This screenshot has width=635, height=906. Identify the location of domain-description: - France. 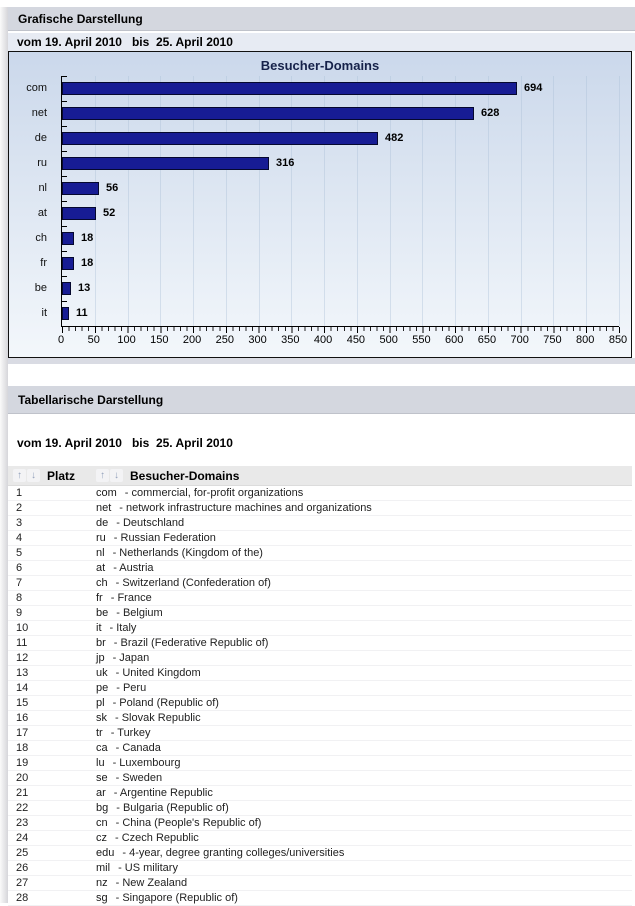
(131, 598).